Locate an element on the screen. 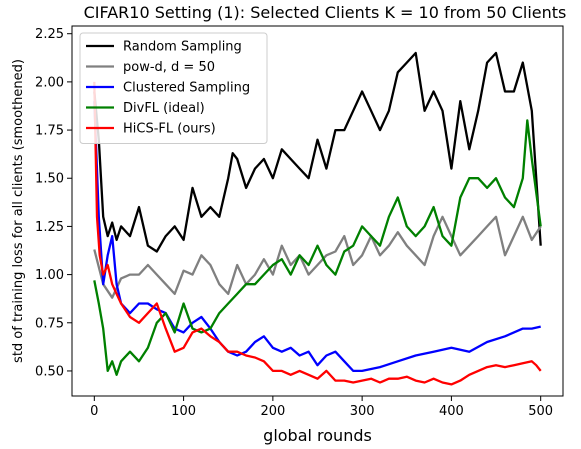  x-tick-label: 500 is located at coordinates (540, 411).